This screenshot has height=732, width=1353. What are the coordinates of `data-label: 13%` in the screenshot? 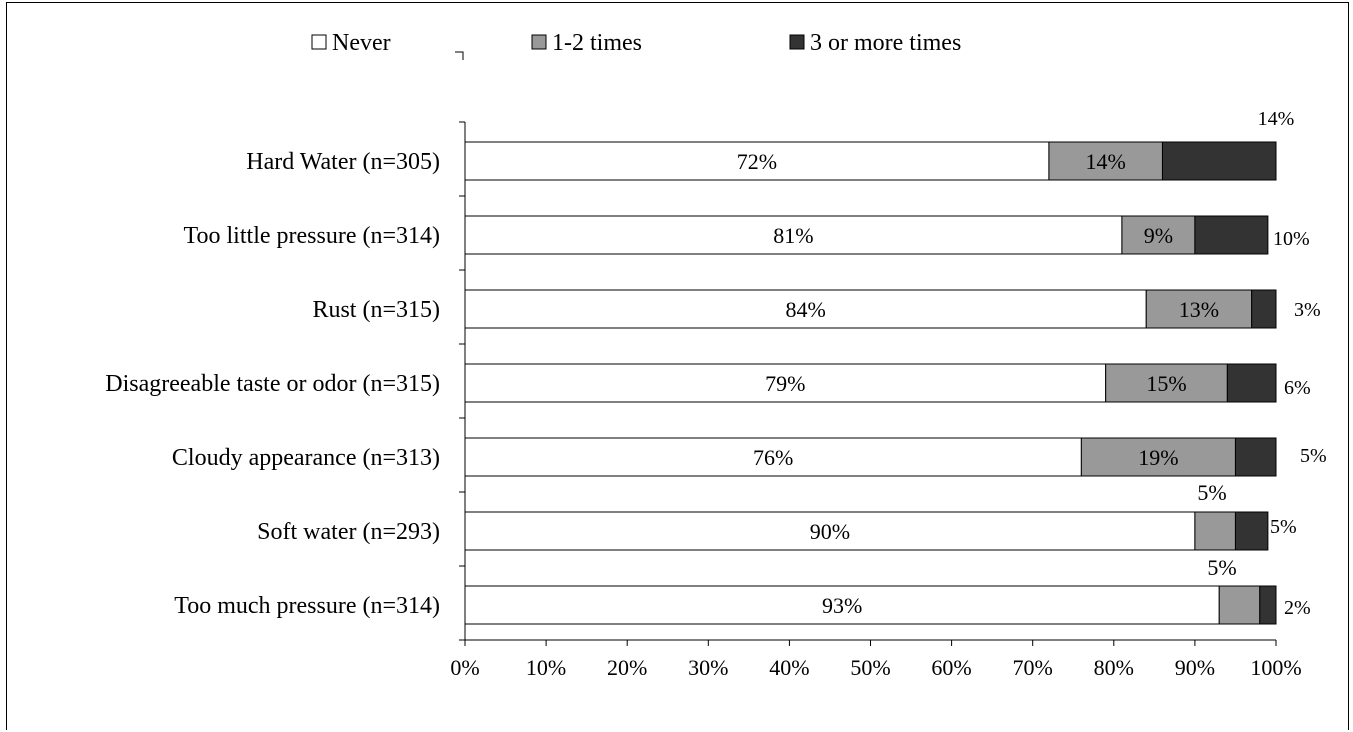 It's located at (1199, 309).